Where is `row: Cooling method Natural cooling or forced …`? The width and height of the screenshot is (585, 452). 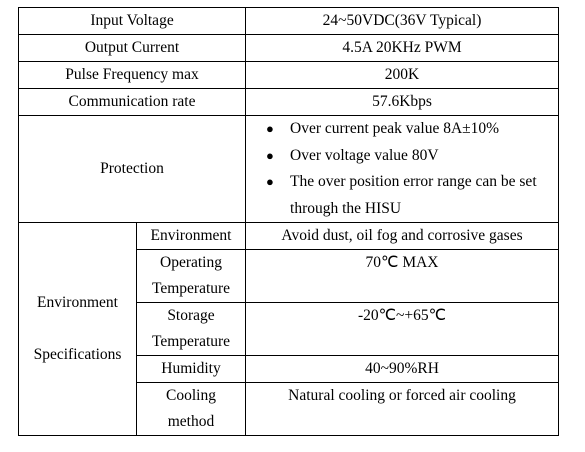 row: Cooling method Natural cooling or forced … is located at coordinates (289, 409).